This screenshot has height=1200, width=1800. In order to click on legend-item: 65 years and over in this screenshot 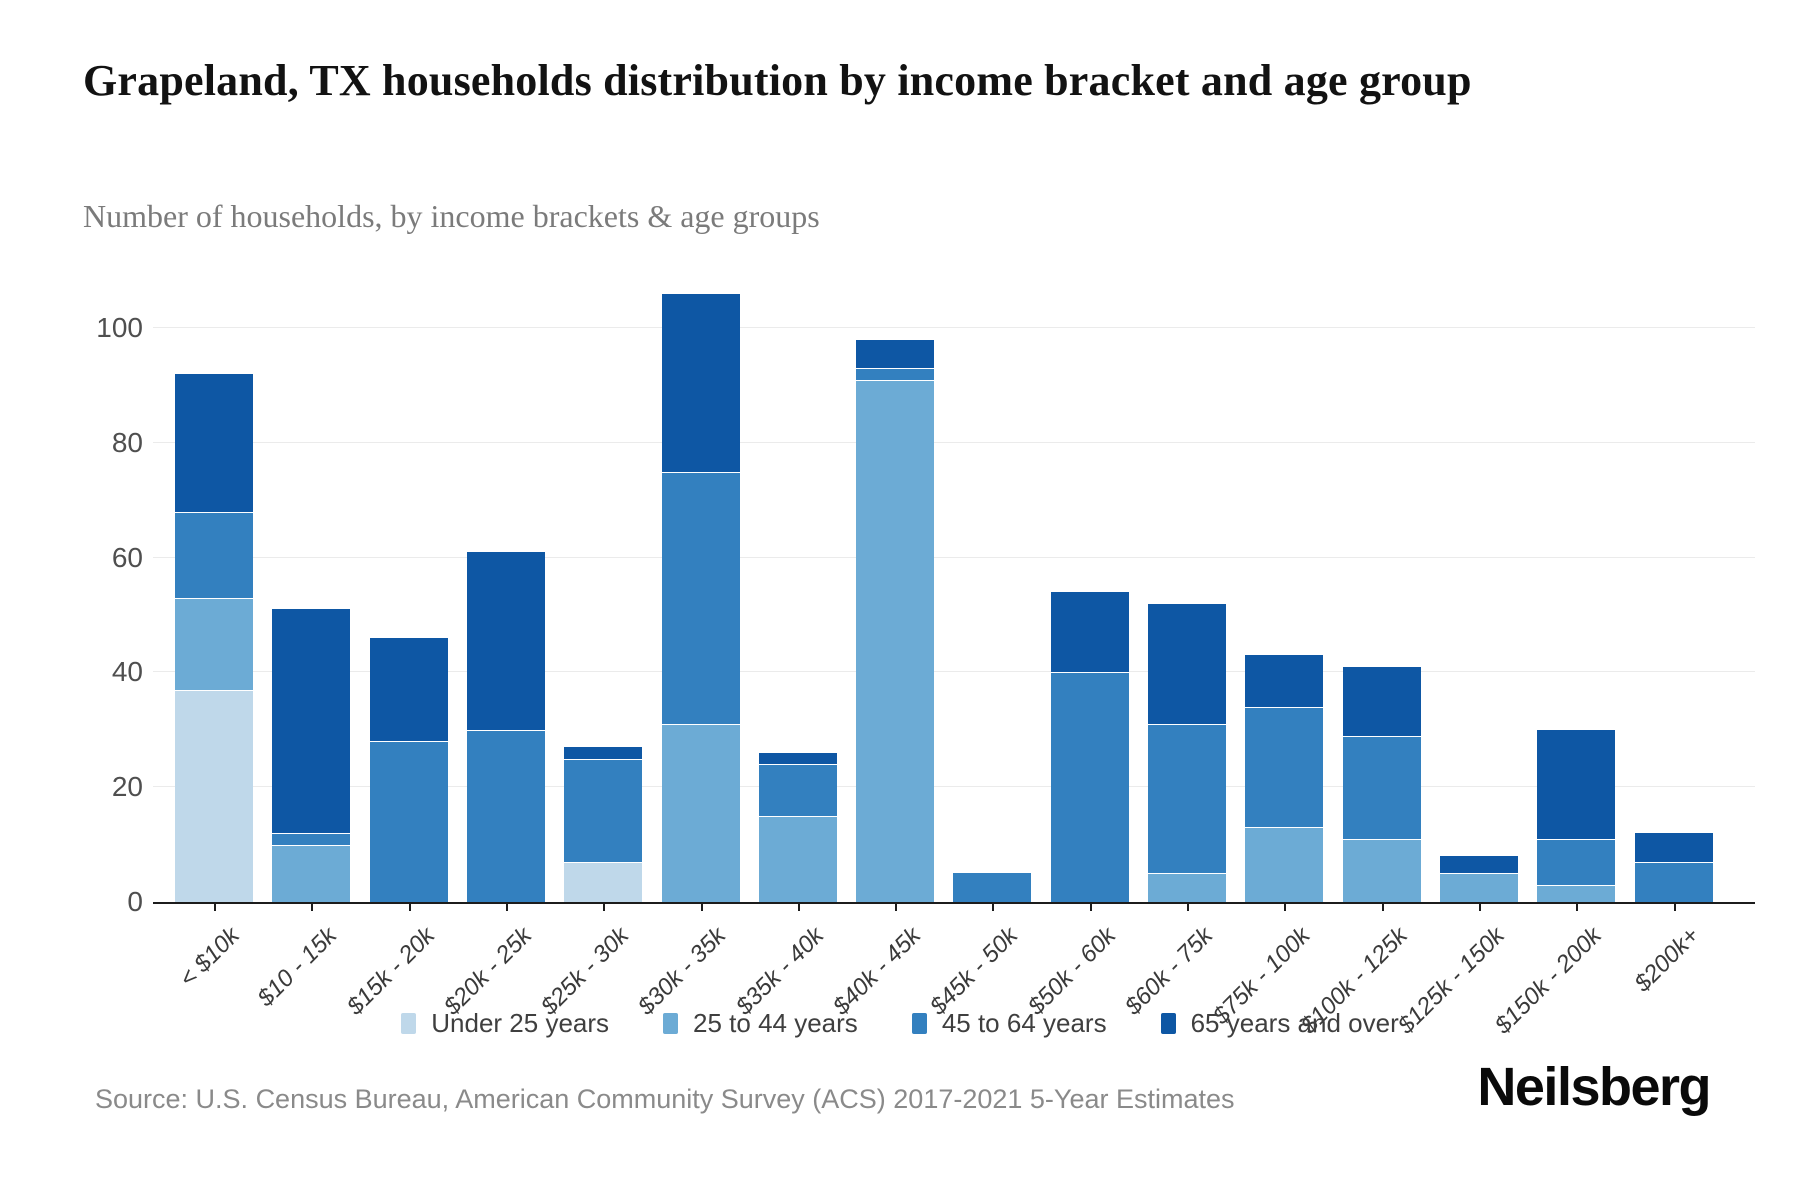, I will do `click(1279, 1023)`.